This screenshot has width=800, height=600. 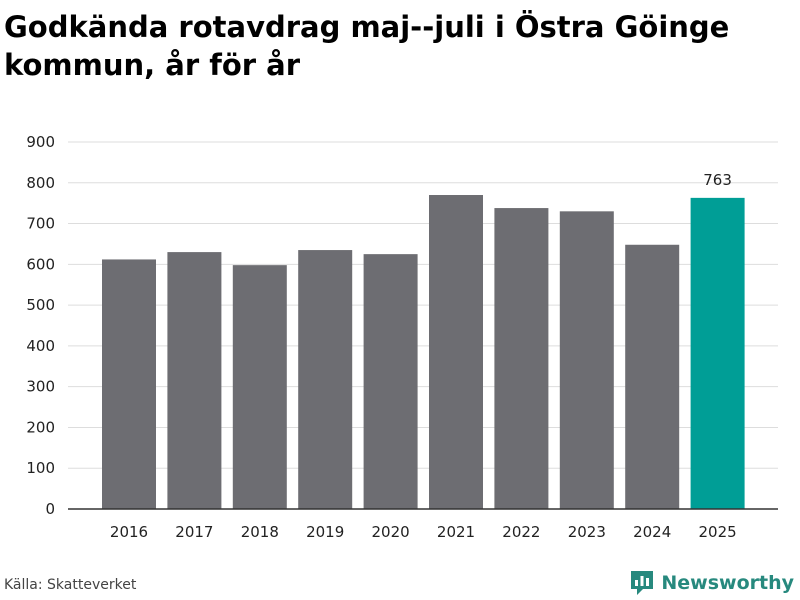 I want to click on x-tick-label: 2016, so click(x=129, y=532).